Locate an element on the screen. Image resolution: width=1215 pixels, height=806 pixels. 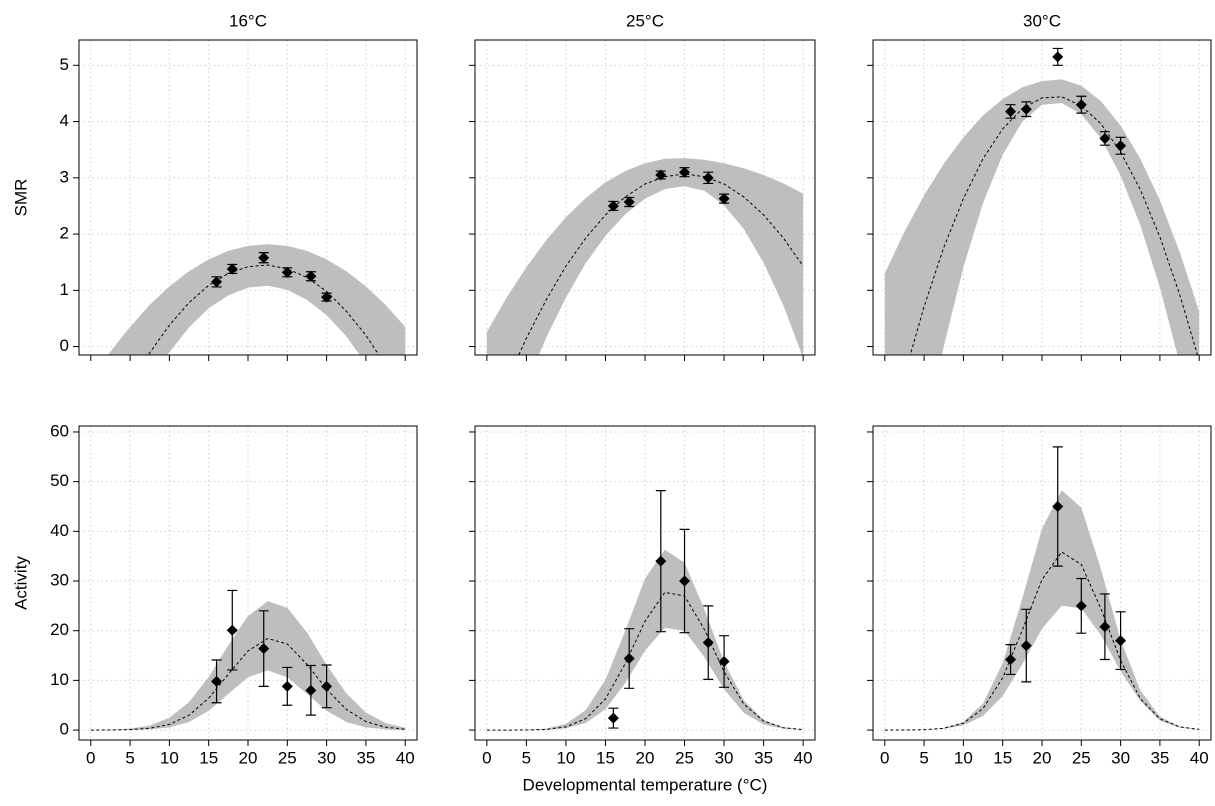
panel: 0 5 10 15 20 25 30 35 40 is located at coordinates (1039, 596).